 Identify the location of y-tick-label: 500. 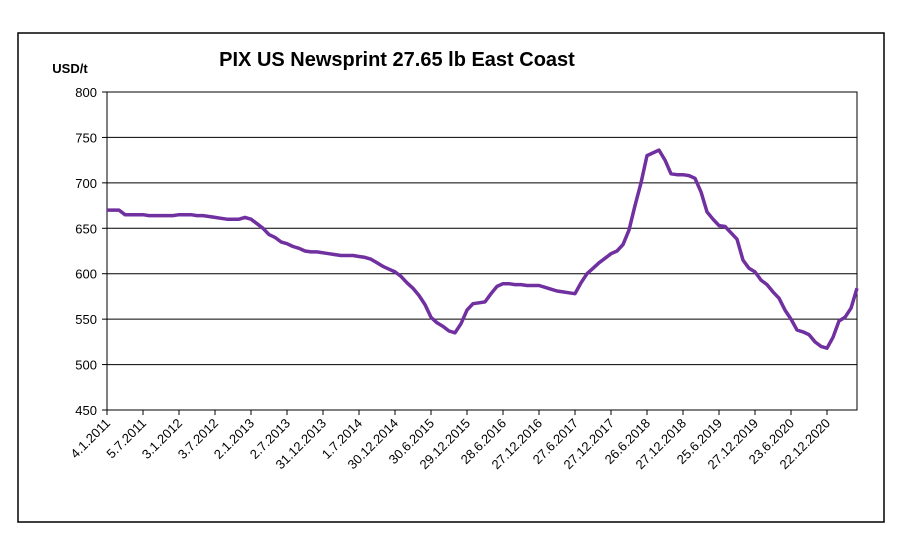
(86, 365).